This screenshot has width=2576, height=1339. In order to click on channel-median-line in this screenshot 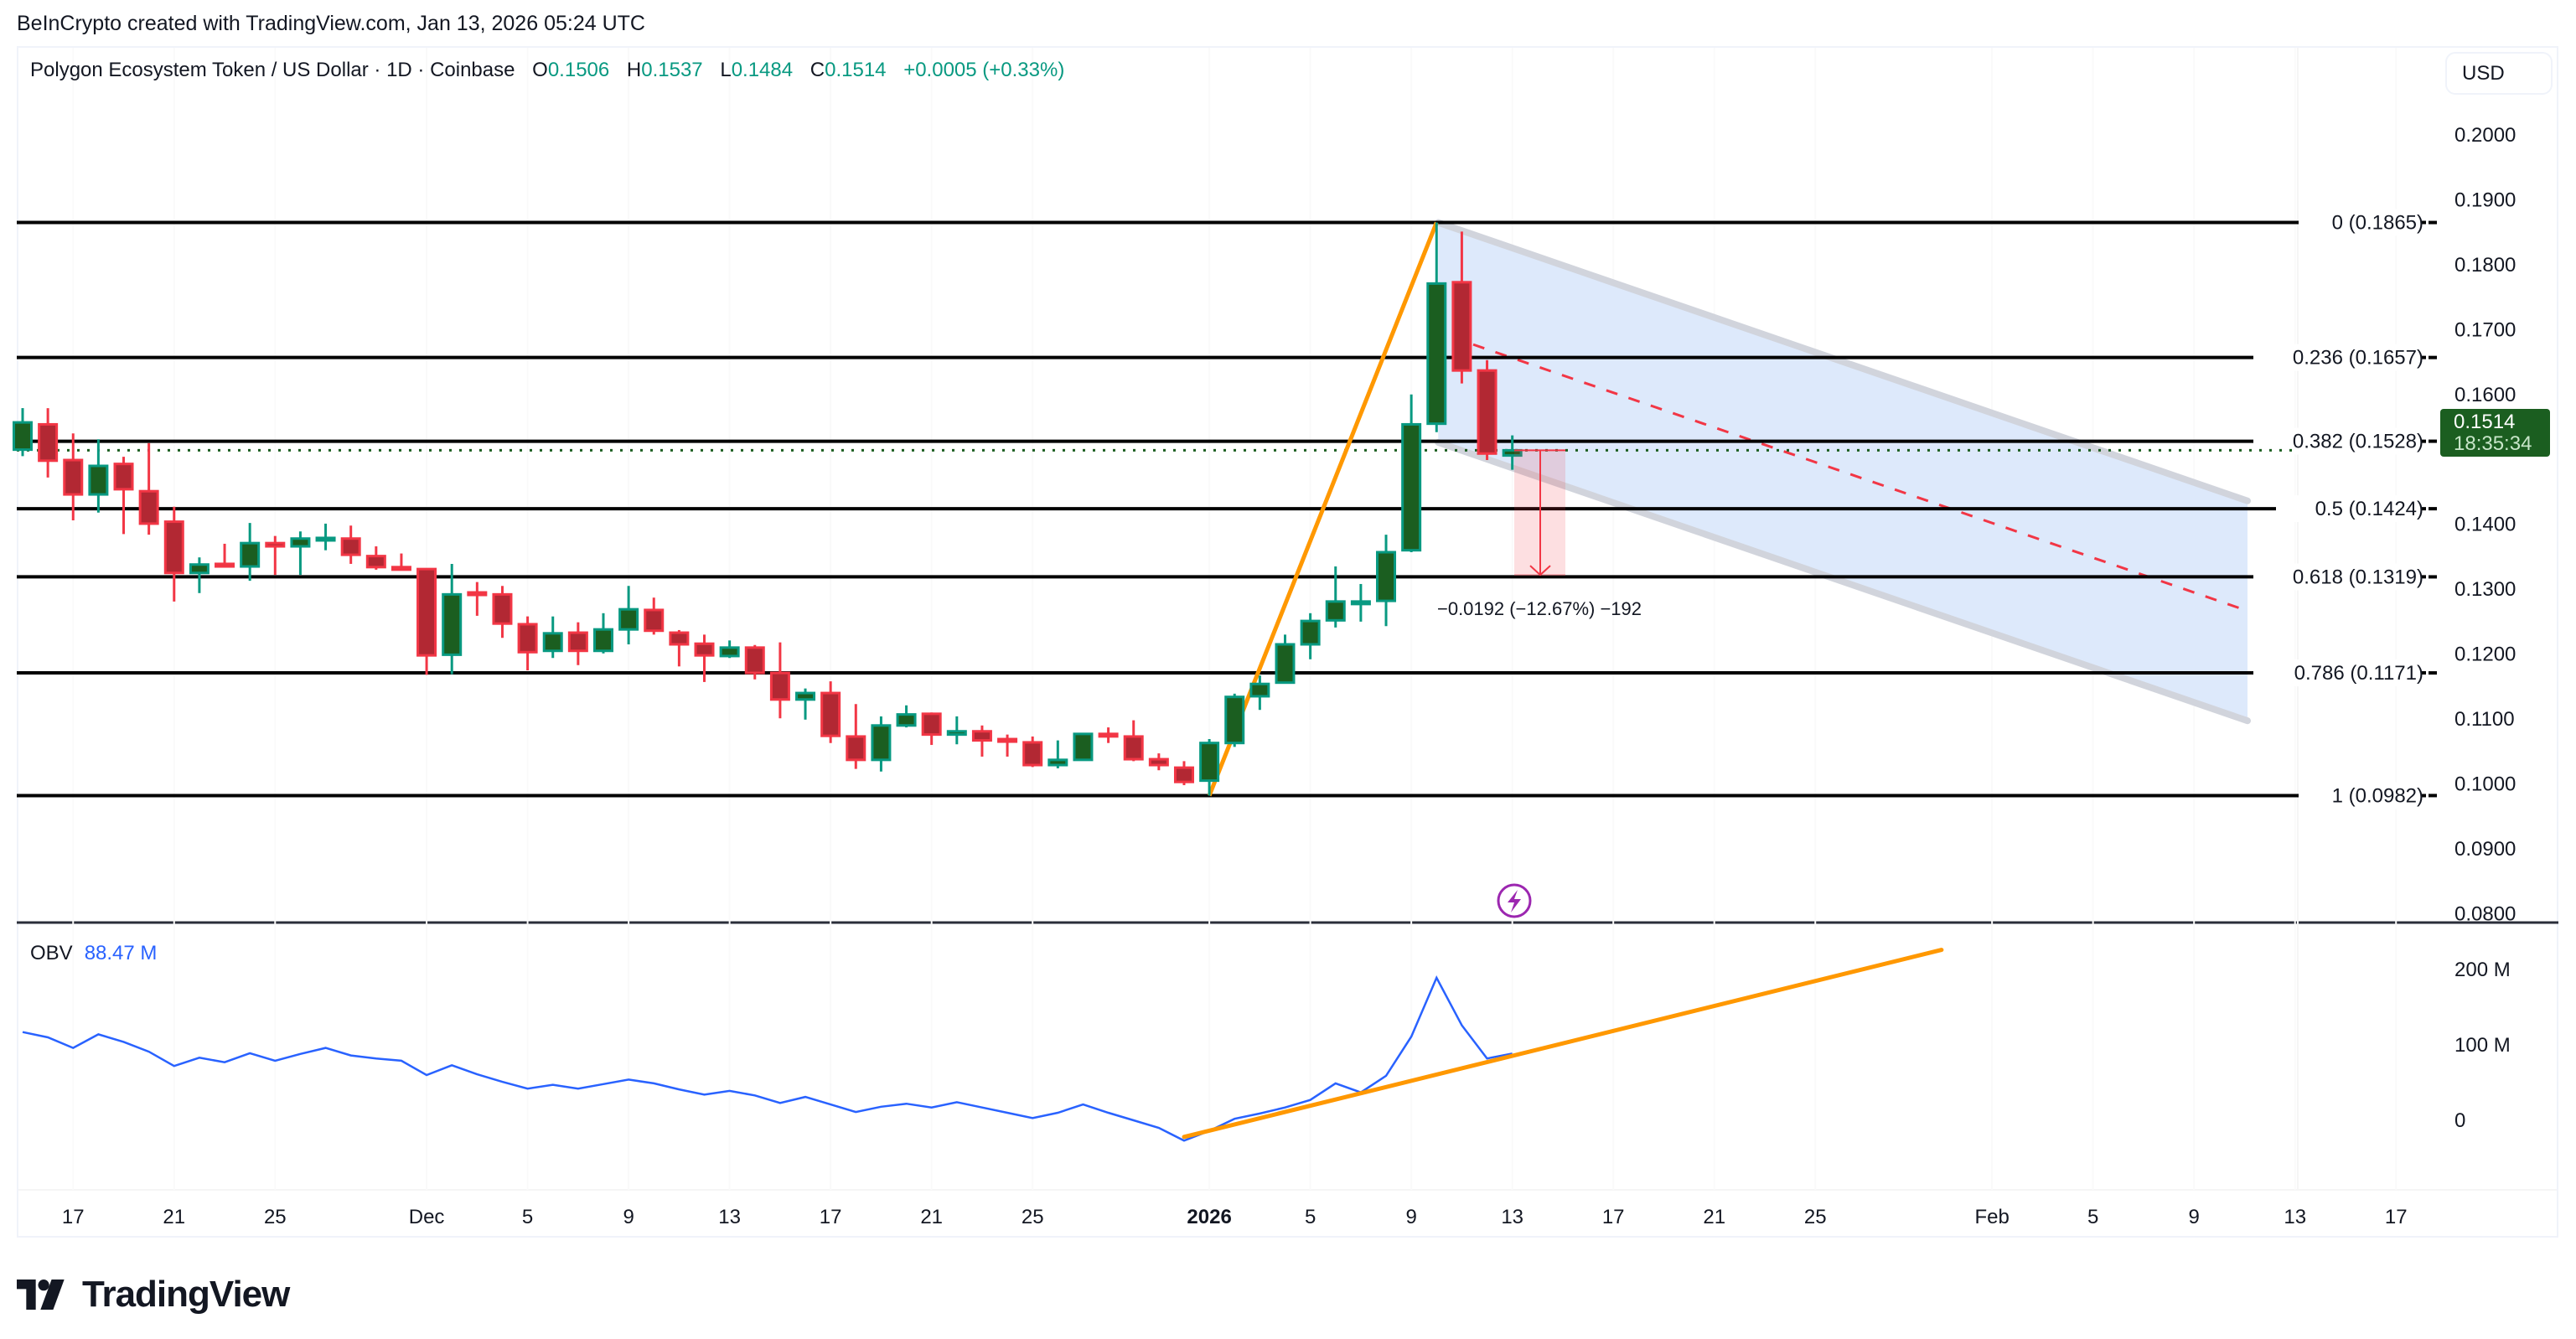, I will do `click(1860, 478)`.